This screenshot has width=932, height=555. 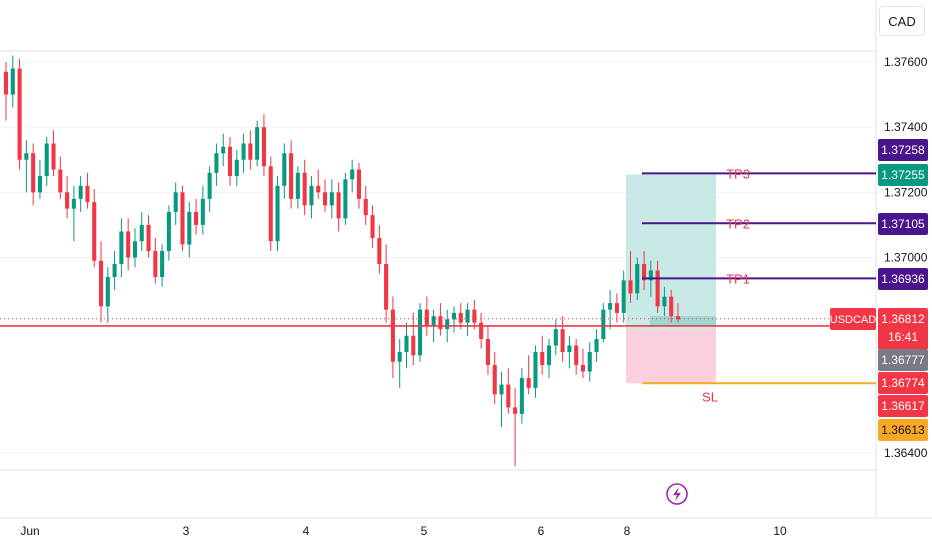 What do you see at coordinates (903, 279) in the screenshot?
I see `price-tag-text: 1.36936` at bounding box center [903, 279].